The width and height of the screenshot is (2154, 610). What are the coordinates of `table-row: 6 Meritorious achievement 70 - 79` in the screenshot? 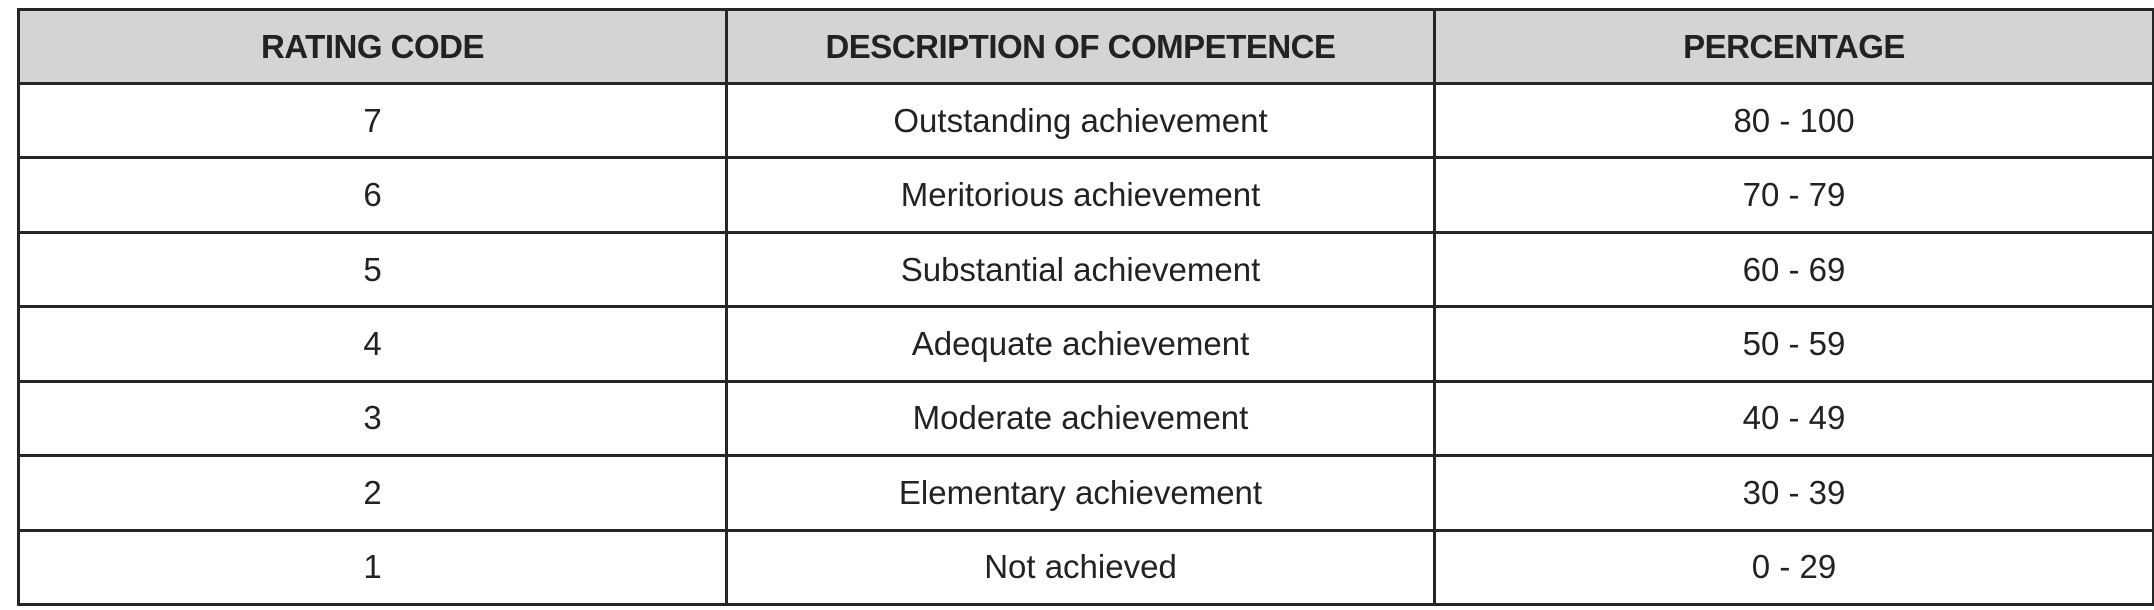 It's located at (1085, 195).